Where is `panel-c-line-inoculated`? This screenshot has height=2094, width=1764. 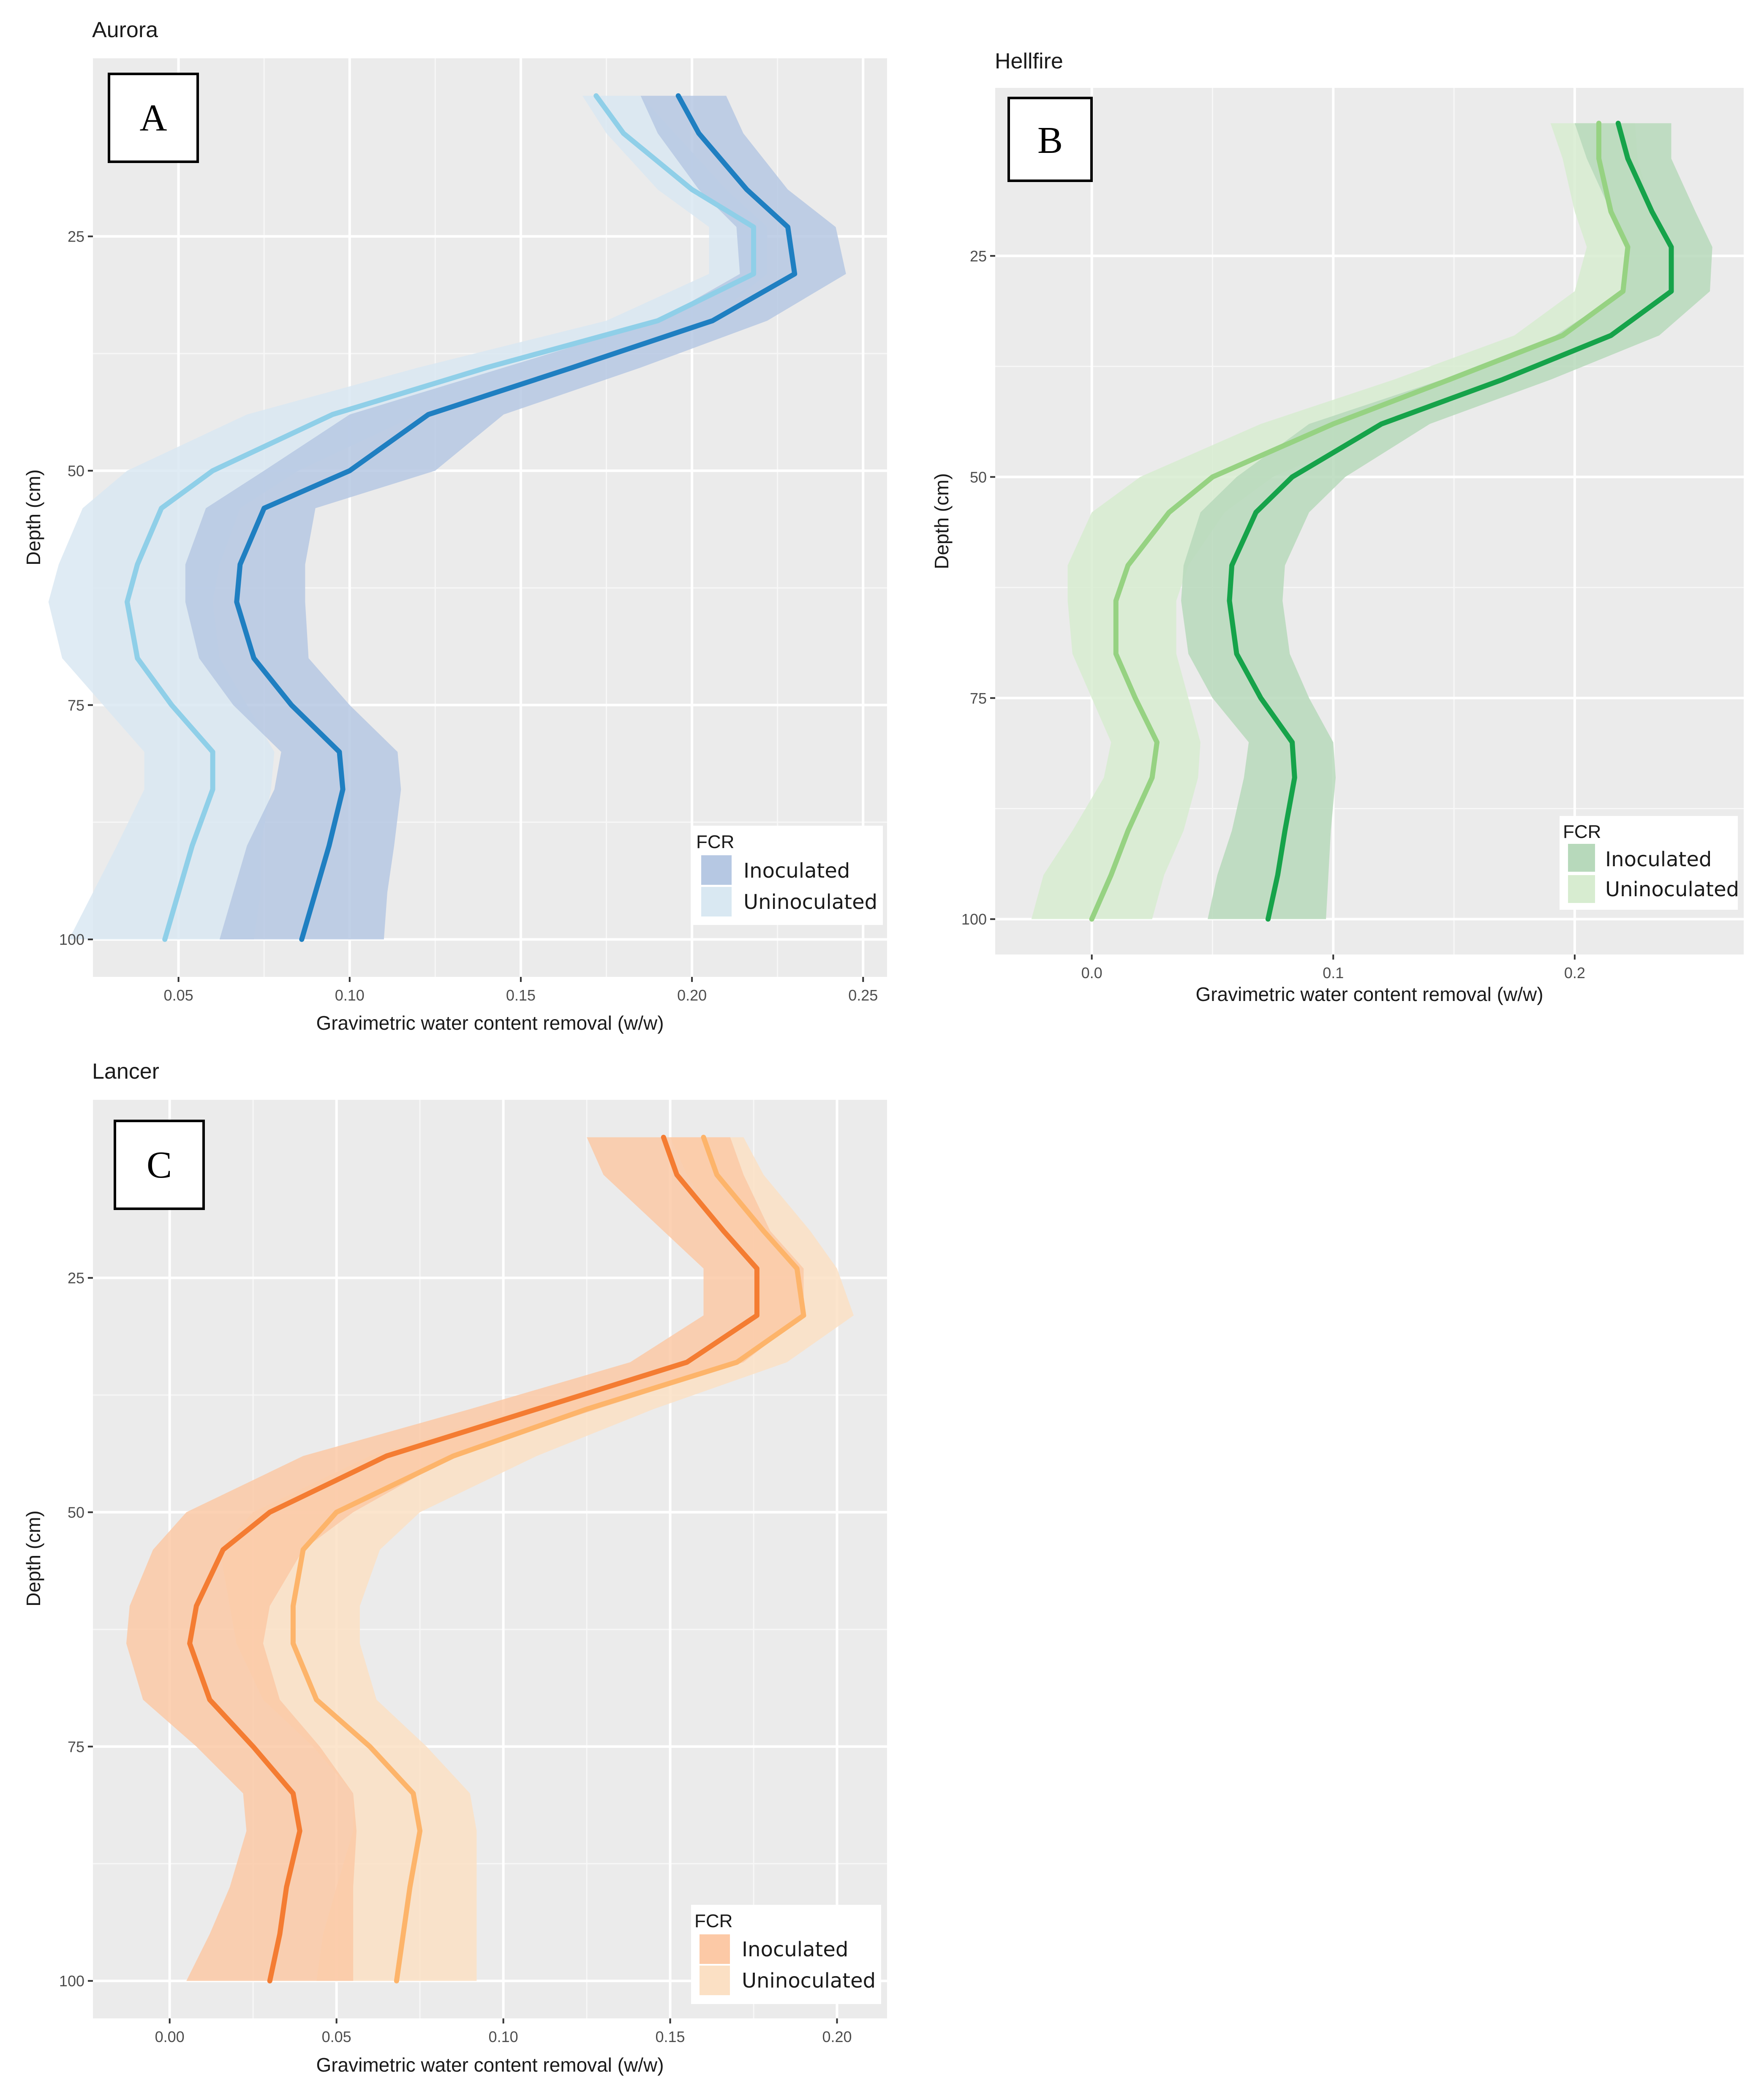 panel-c-line-inoculated is located at coordinates (473, 1559).